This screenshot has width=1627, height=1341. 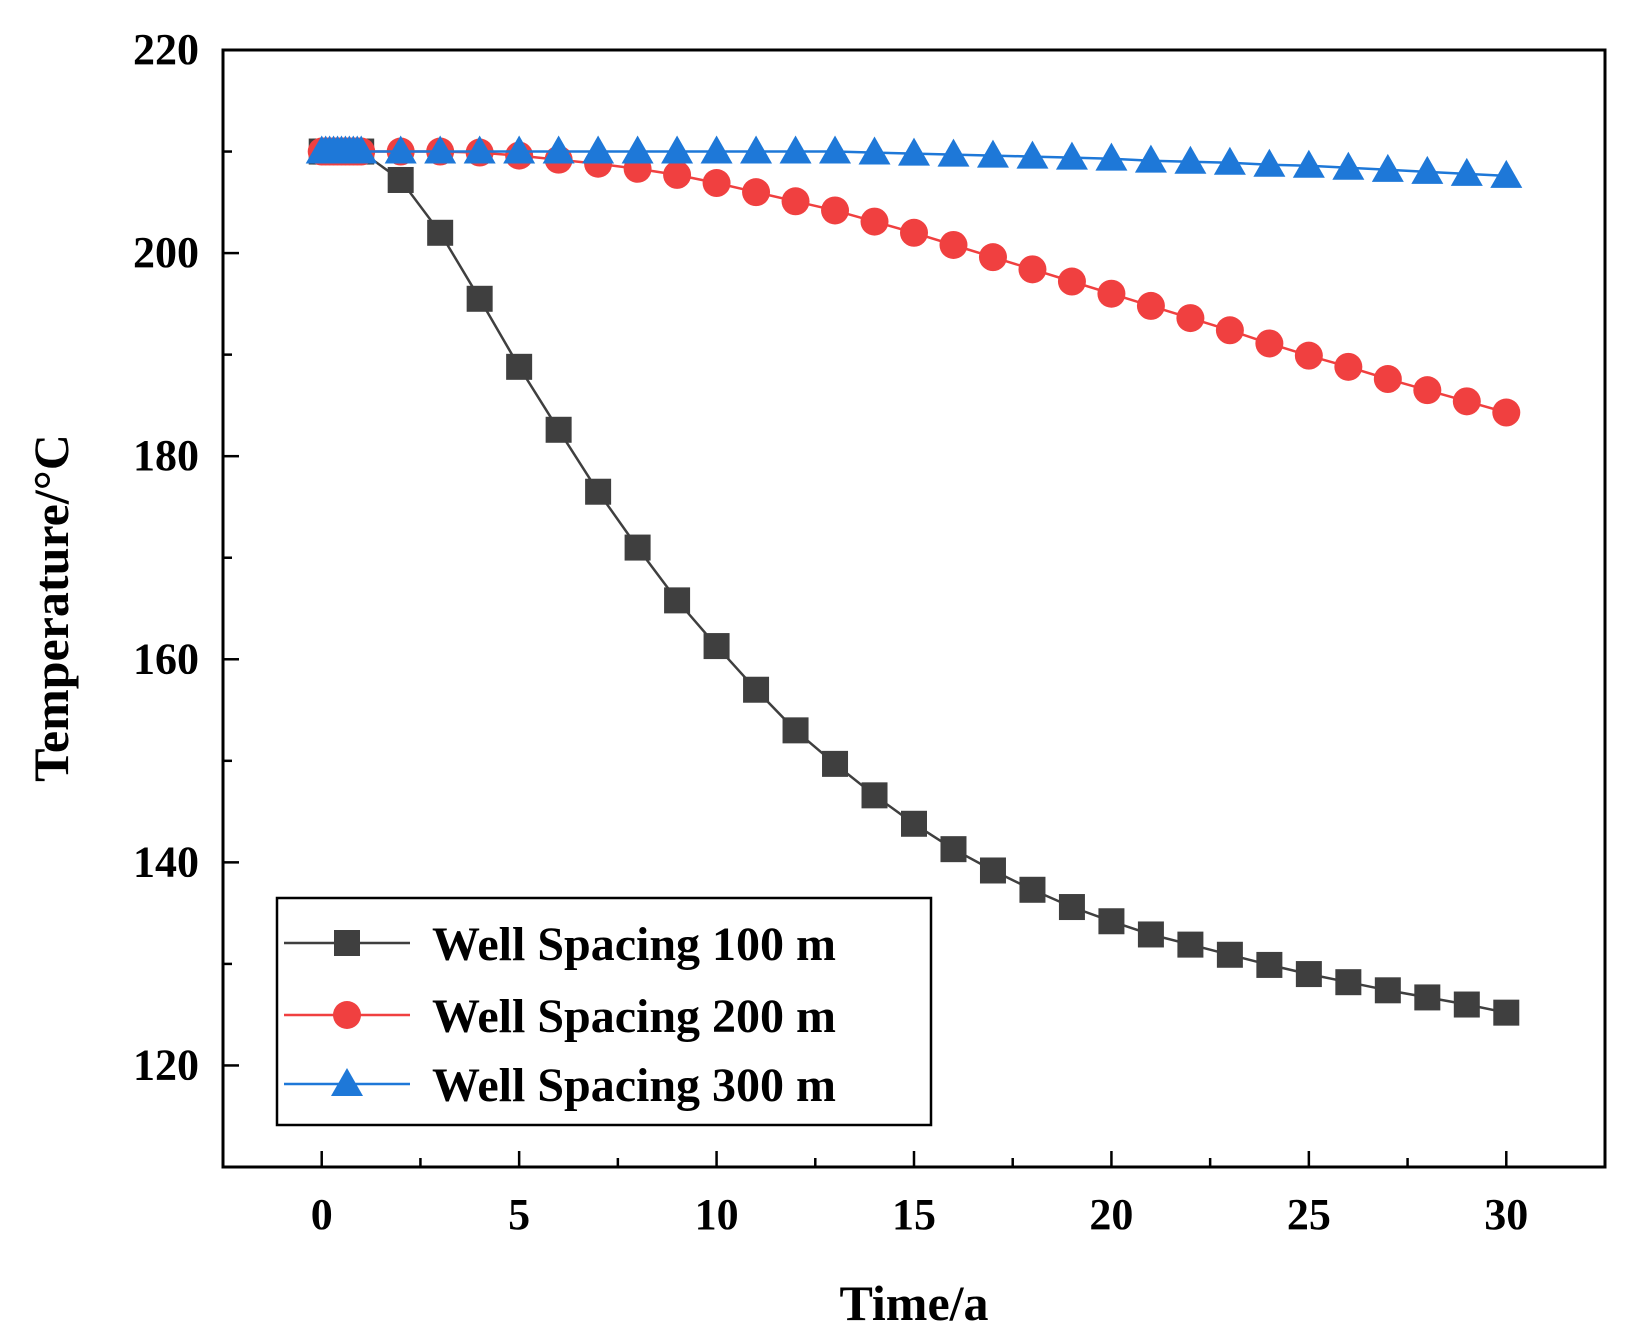 I want to click on series-line, so click(x=914, y=282).